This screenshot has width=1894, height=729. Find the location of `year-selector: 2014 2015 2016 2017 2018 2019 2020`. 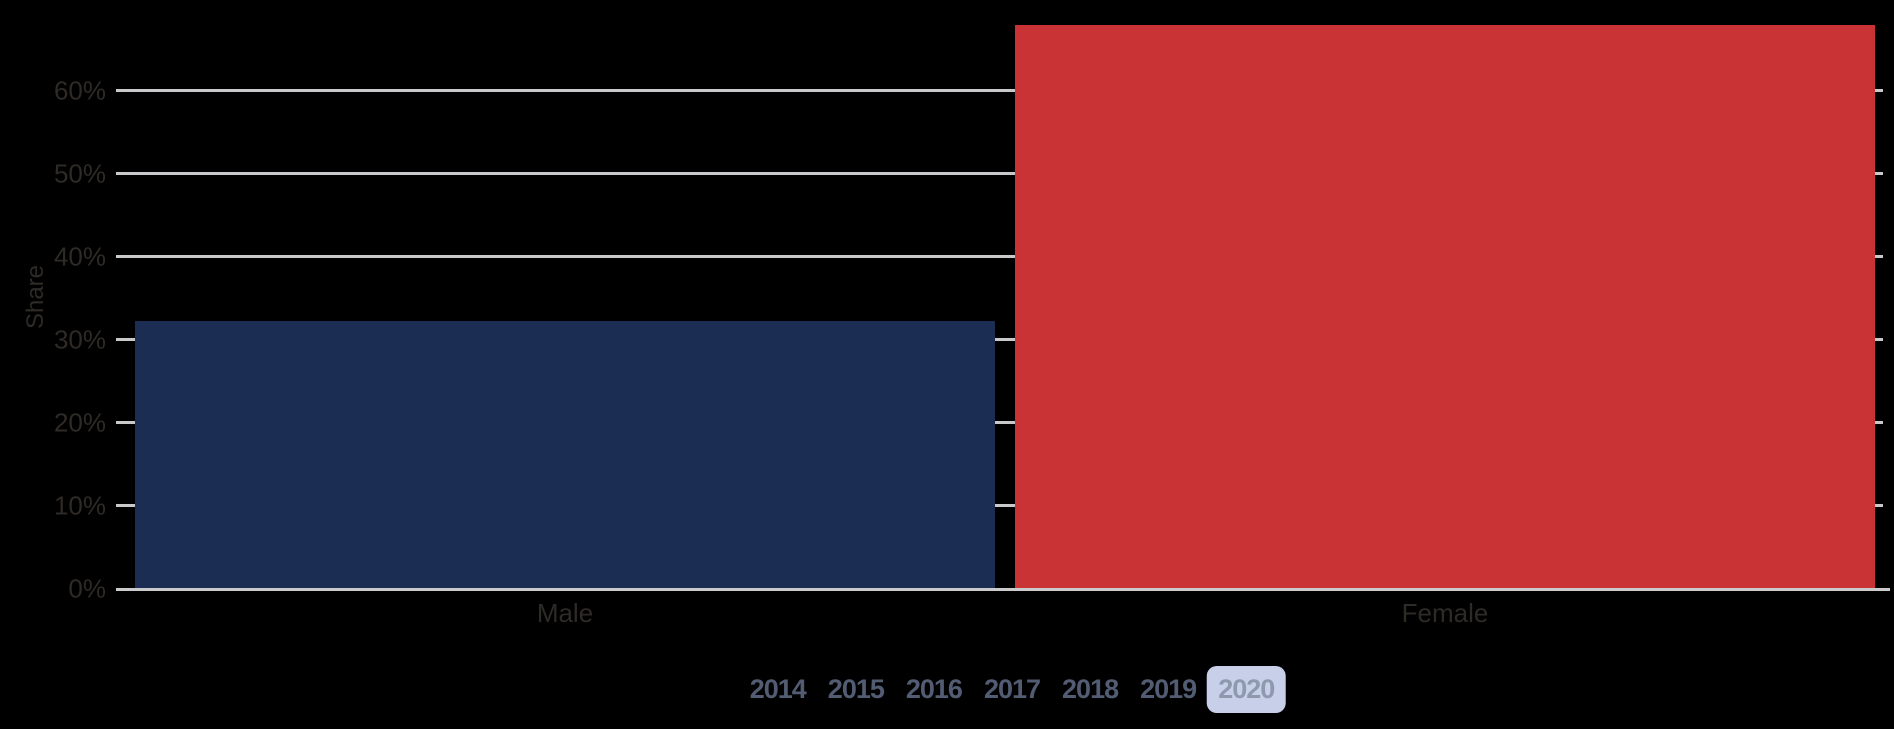

year-selector: 2014 2015 2016 2017 2018 2019 2020 is located at coordinates (1012, 689).